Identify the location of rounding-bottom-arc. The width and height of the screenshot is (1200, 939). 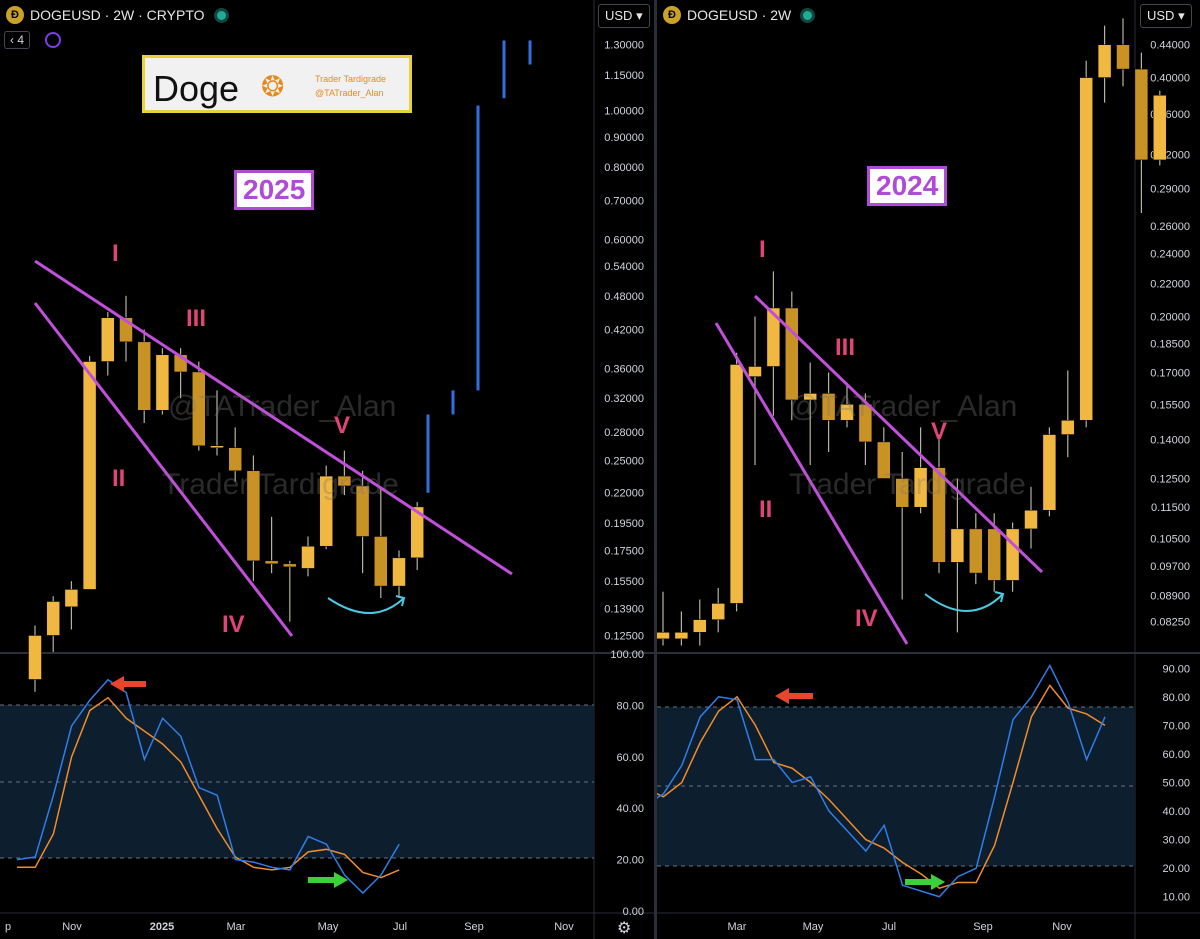
(366, 605).